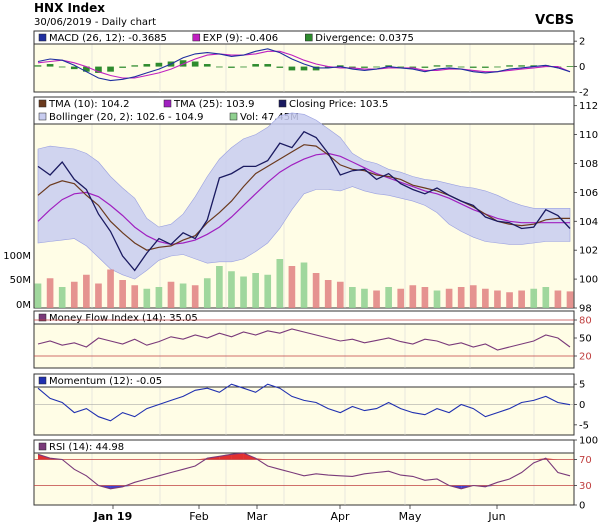  I want to click on legend-entry: EXP (9): -0.406, so click(240, 38).